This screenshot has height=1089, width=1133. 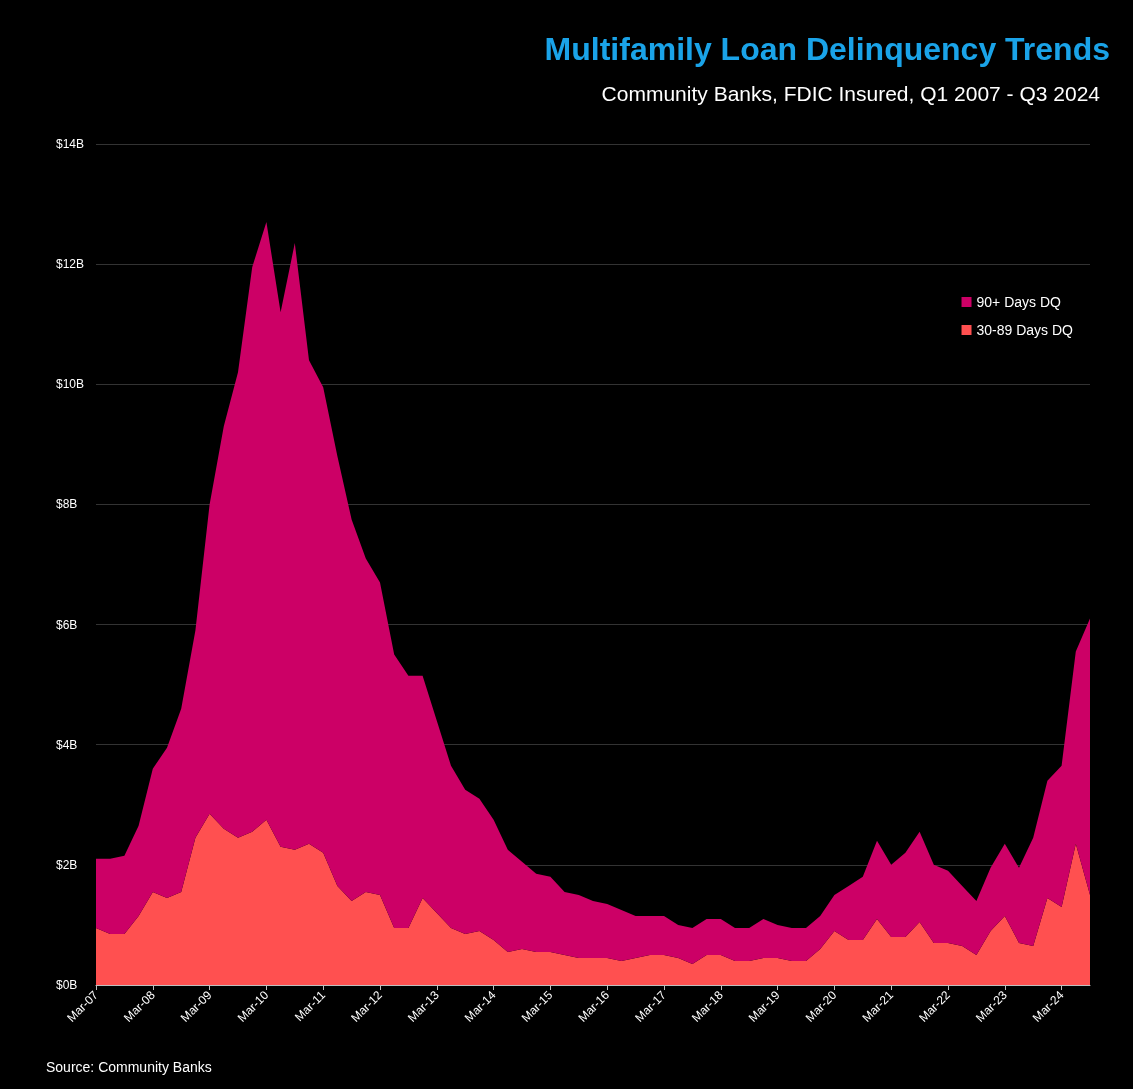 I want to click on y-tick-label: $2B, so click(x=67, y=864).